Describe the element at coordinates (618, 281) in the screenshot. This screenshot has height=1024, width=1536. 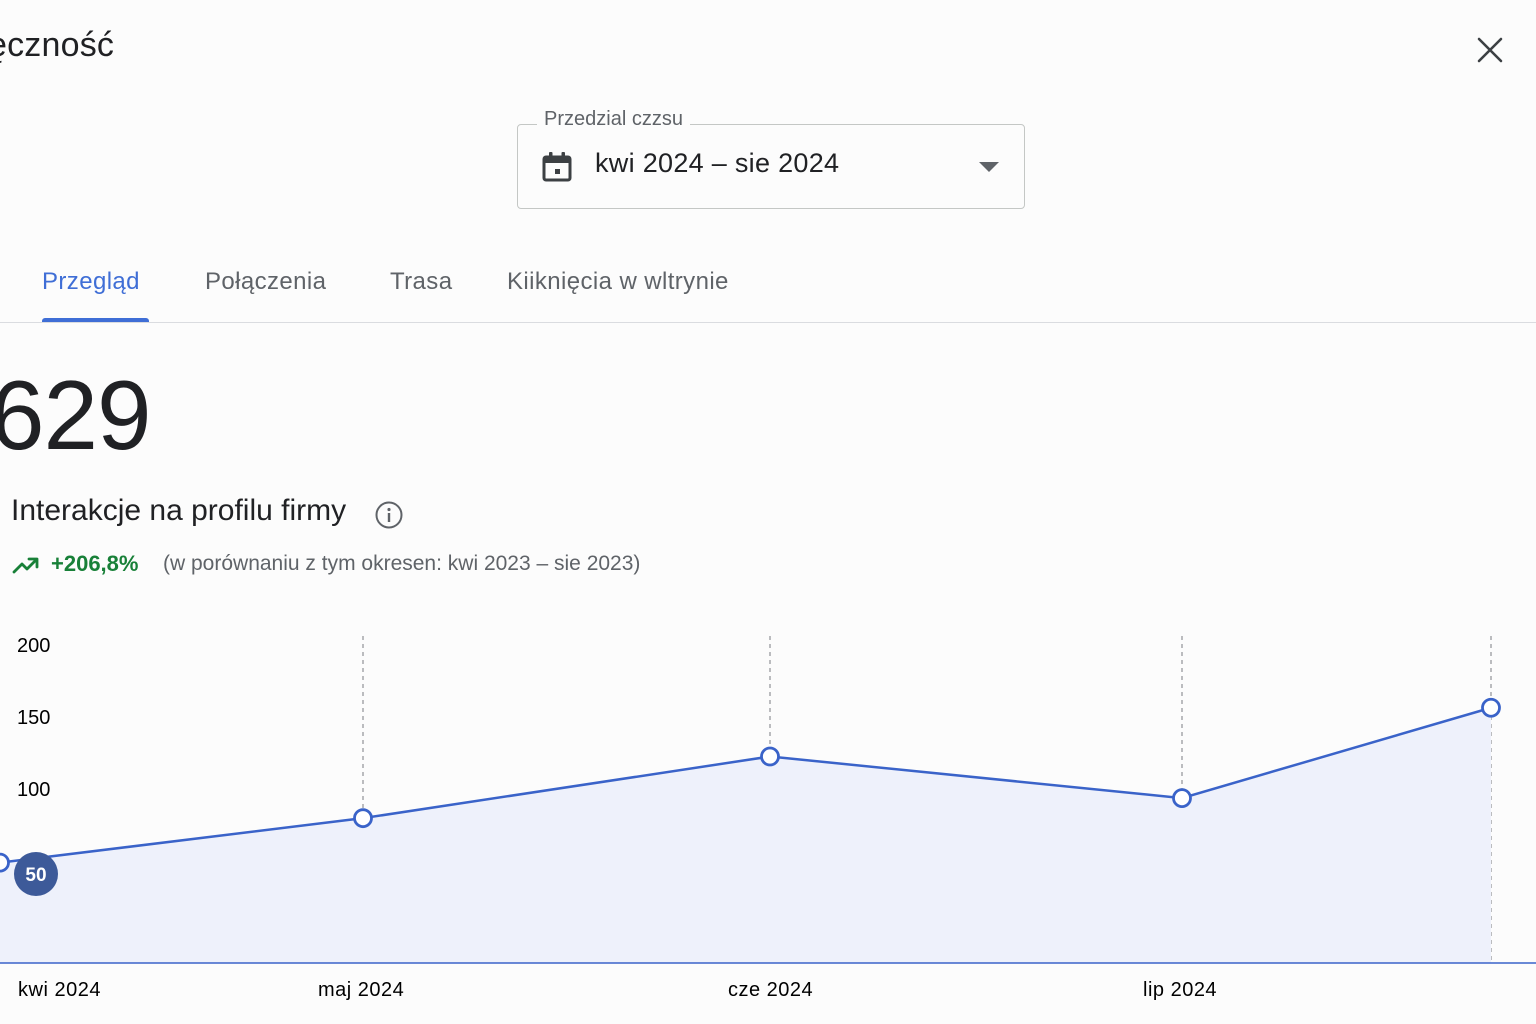
I see `tab-klikniecia: Kiiknięcia w wltrynie` at that location.